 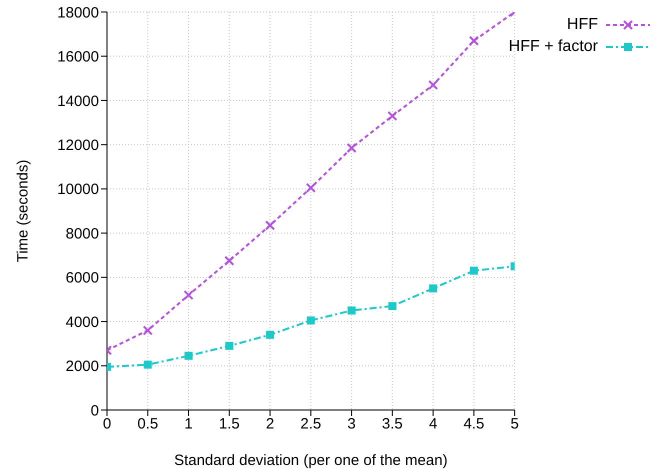 What do you see at coordinates (82, 278) in the screenshot?
I see `y-tick-label: 6000` at bounding box center [82, 278].